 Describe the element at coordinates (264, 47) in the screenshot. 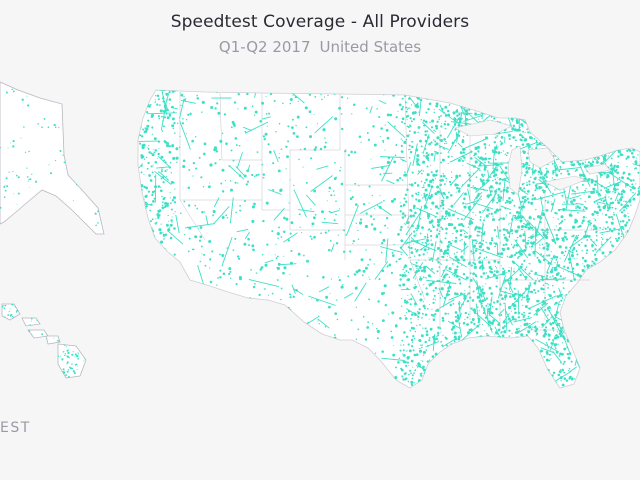

I see `period-label: Q1-Q2 2017` at that location.